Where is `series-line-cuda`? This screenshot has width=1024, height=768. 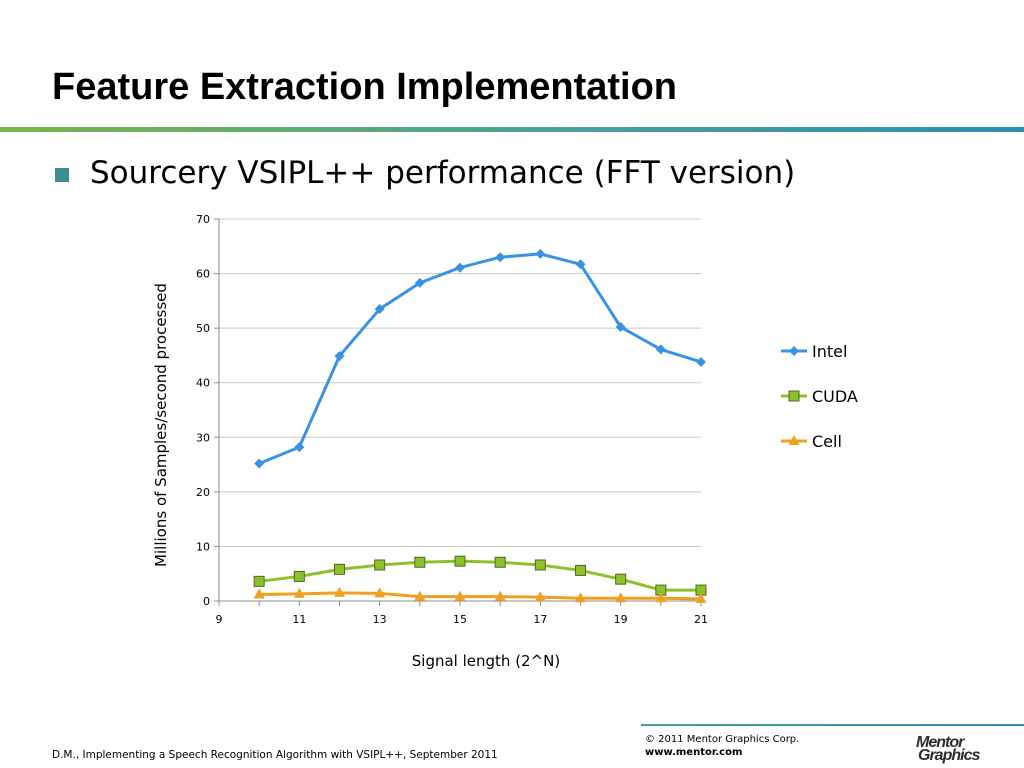 series-line-cuda is located at coordinates (479, 575).